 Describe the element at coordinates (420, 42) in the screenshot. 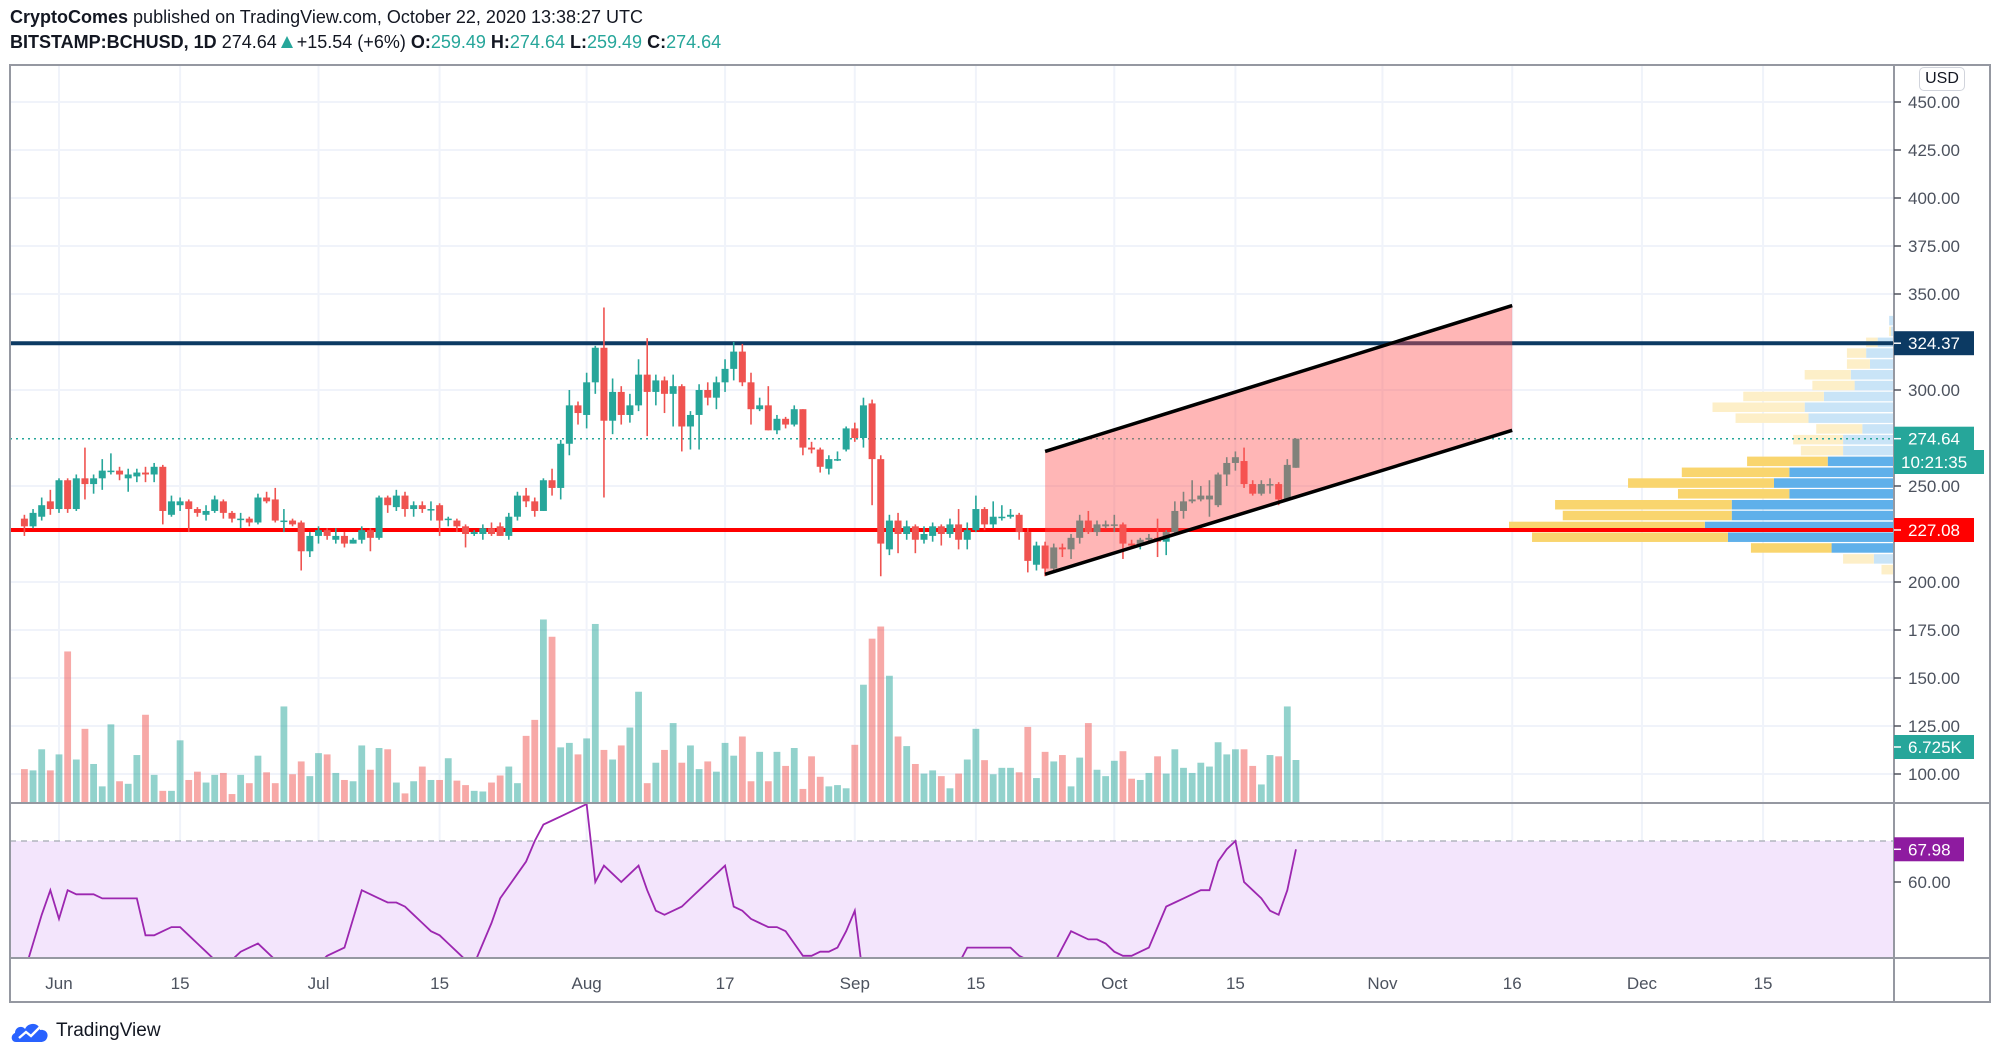

I see `open-label: O:` at that location.